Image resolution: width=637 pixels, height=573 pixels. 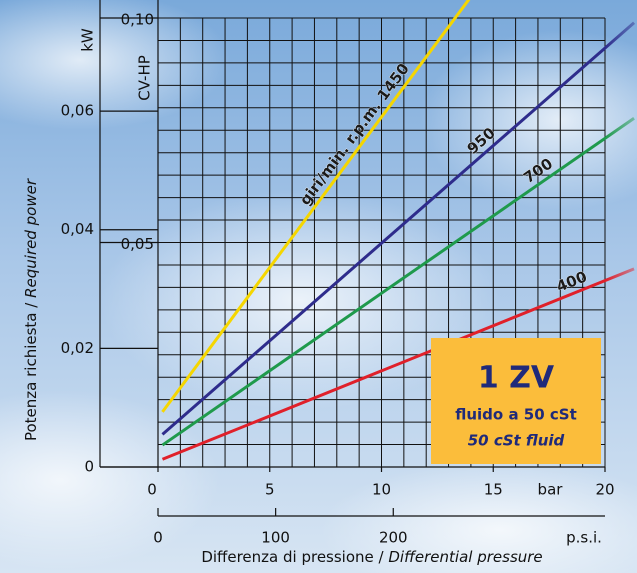 I want to click on x-tick-label: 20, so click(x=604, y=490).